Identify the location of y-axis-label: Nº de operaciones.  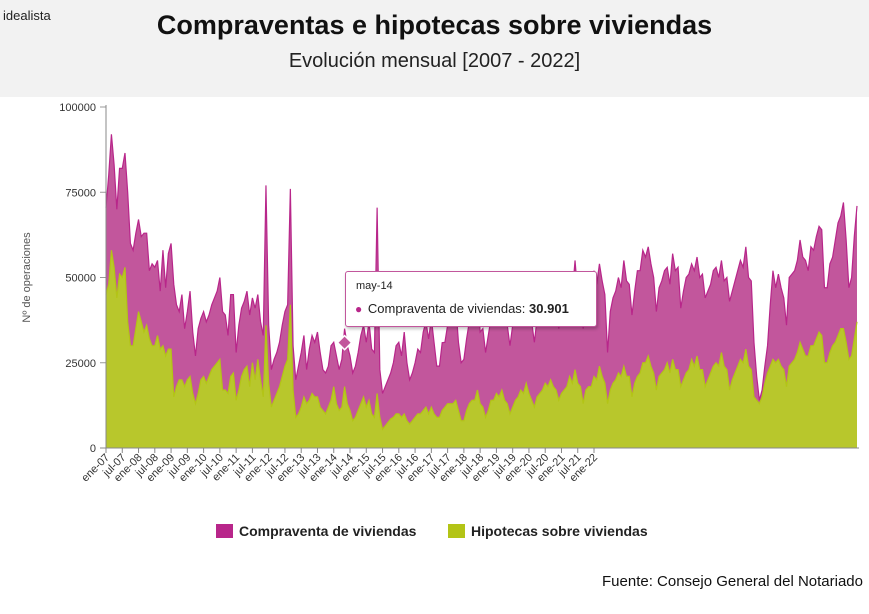
(27, 277).